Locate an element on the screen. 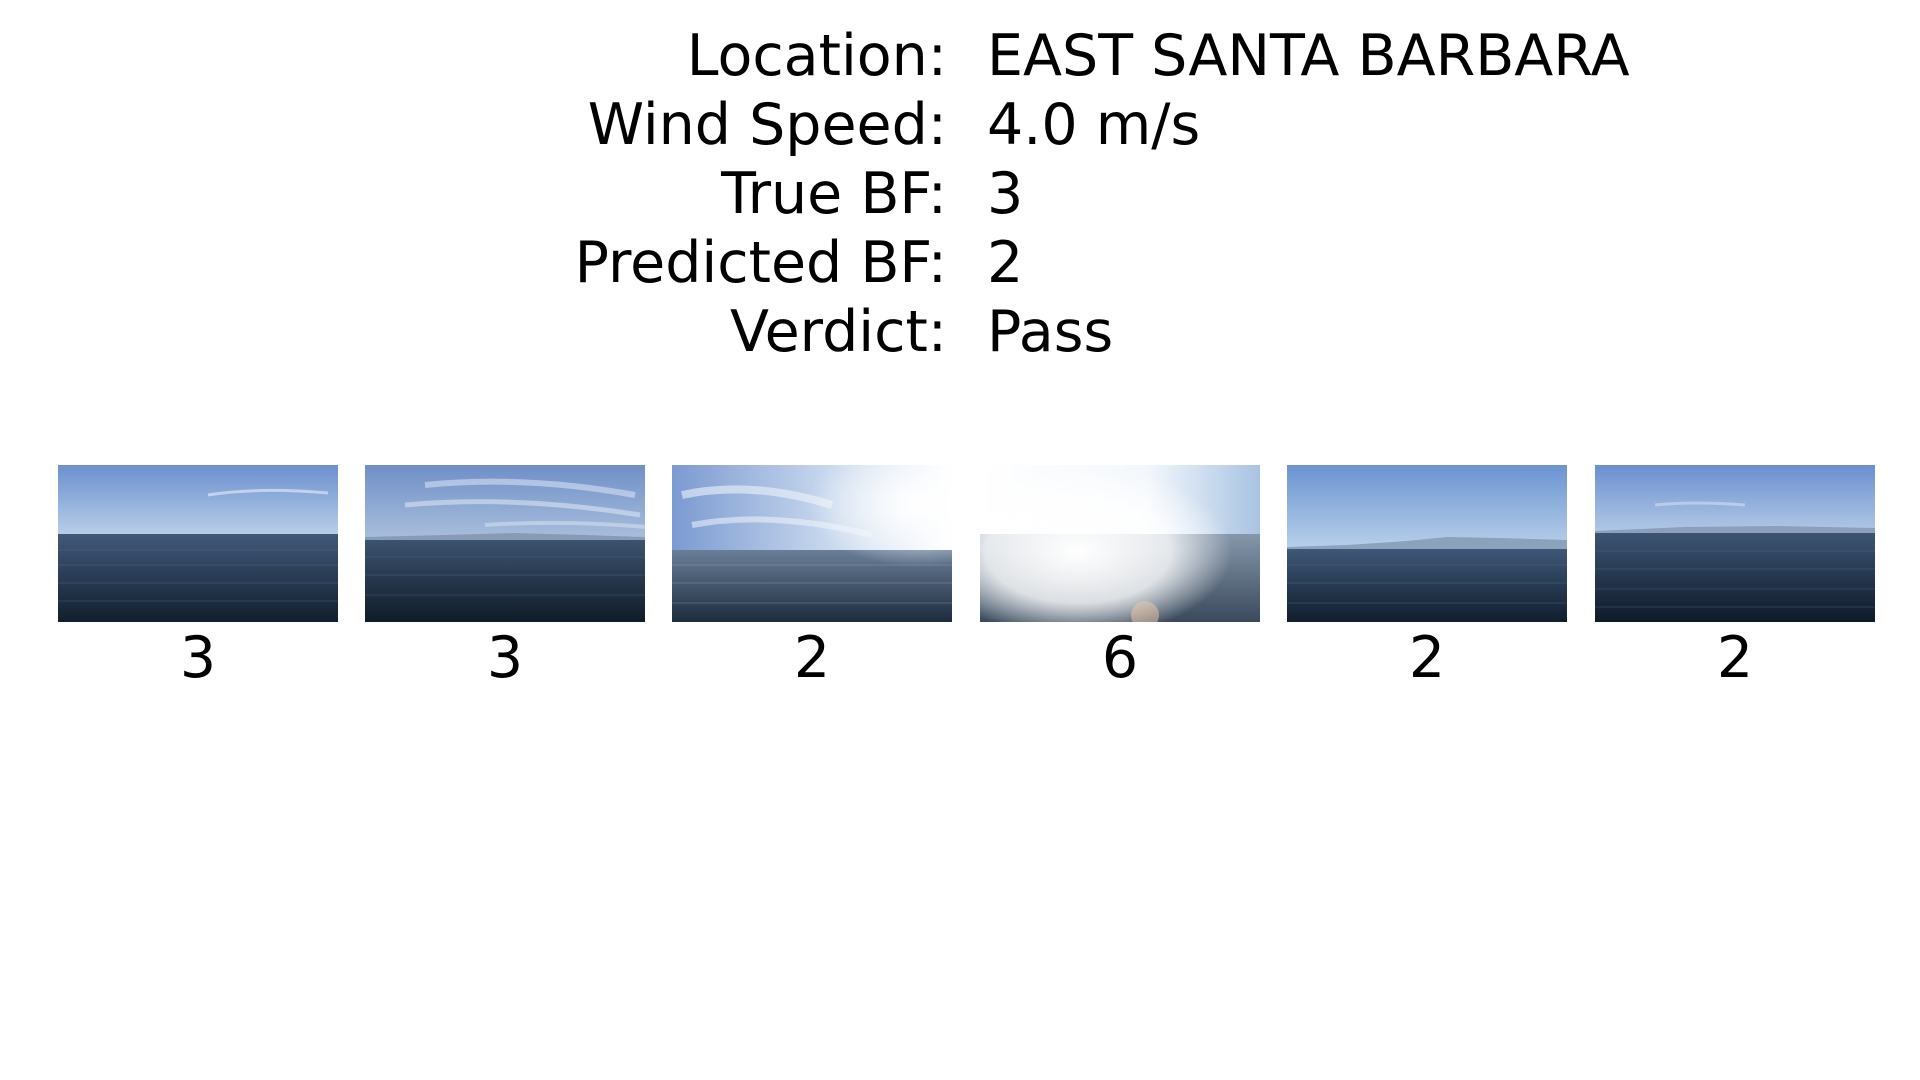 The image size is (1920, 1080). info-row-wind-speed: Wind Speed: 4.0 m/s is located at coordinates (960, 125).